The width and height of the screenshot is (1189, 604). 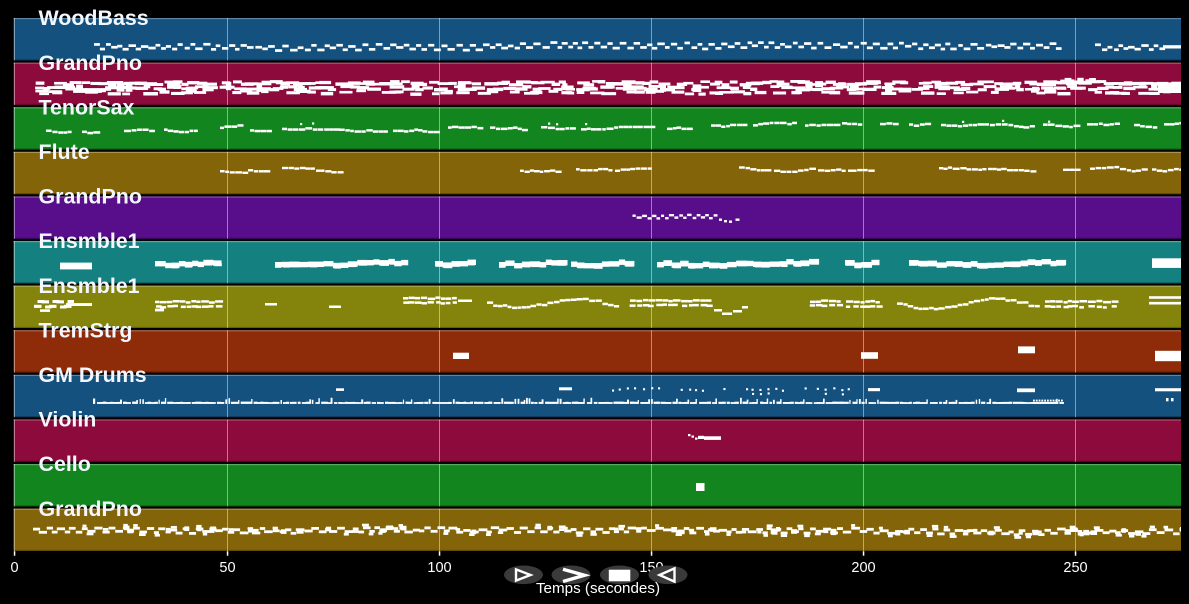 What do you see at coordinates (598, 588) in the screenshot?
I see `svg-text: Temps (secondes)` at bounding box center [598, 588].